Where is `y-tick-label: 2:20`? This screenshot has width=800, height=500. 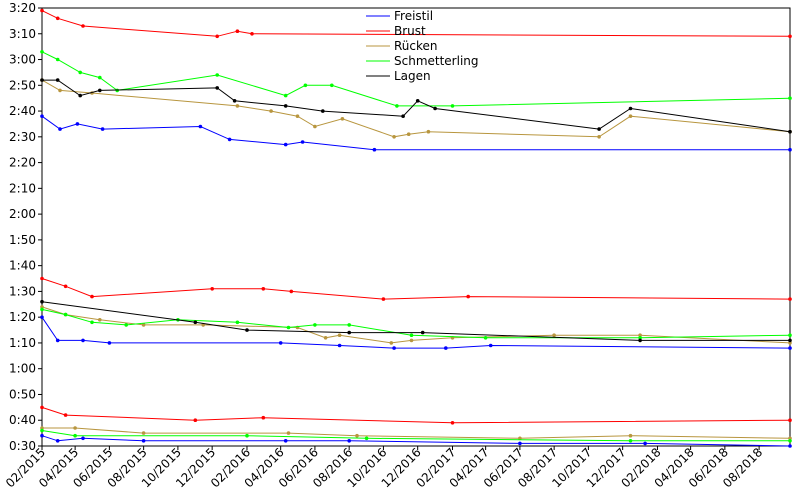 y-tick-label: 2:20 is located at coordinates (22, 163).